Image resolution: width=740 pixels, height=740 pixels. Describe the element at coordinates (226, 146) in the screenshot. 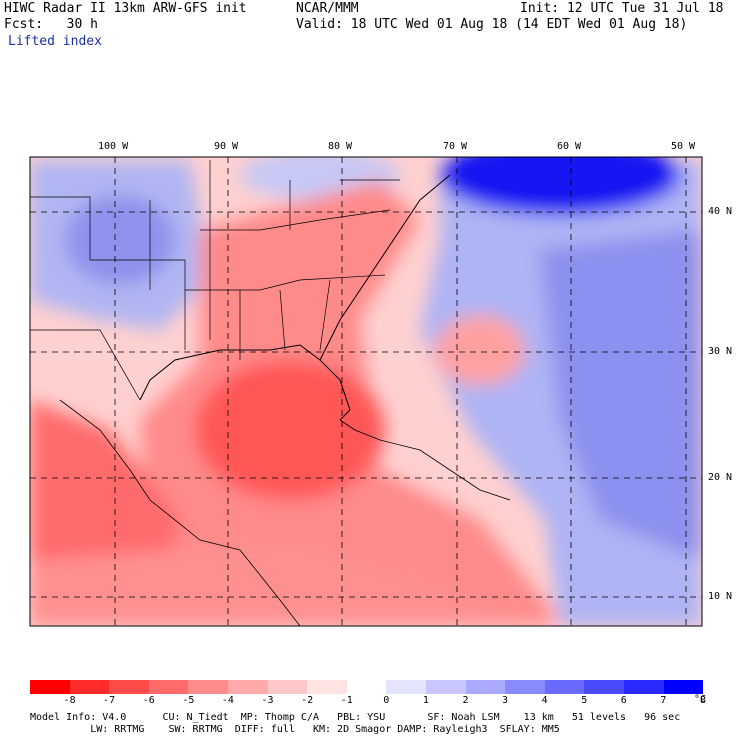

I see `lon-label: 90 W` at that location.